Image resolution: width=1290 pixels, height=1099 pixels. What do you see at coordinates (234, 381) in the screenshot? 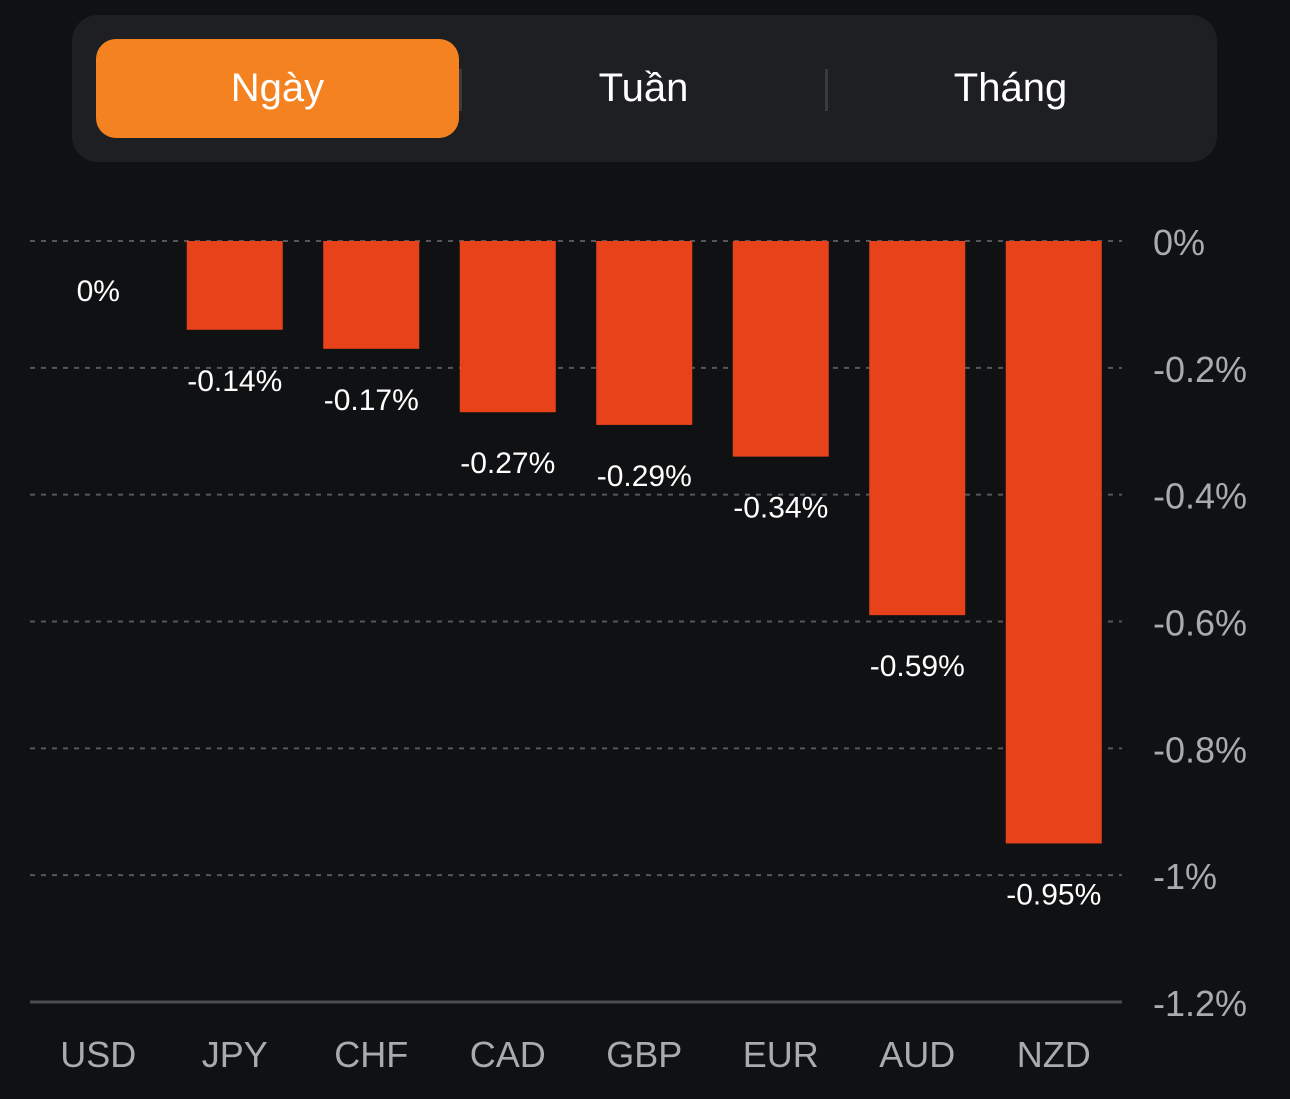
I see `data-label-jpy: -0.14%` at bounding box center [234, 381].